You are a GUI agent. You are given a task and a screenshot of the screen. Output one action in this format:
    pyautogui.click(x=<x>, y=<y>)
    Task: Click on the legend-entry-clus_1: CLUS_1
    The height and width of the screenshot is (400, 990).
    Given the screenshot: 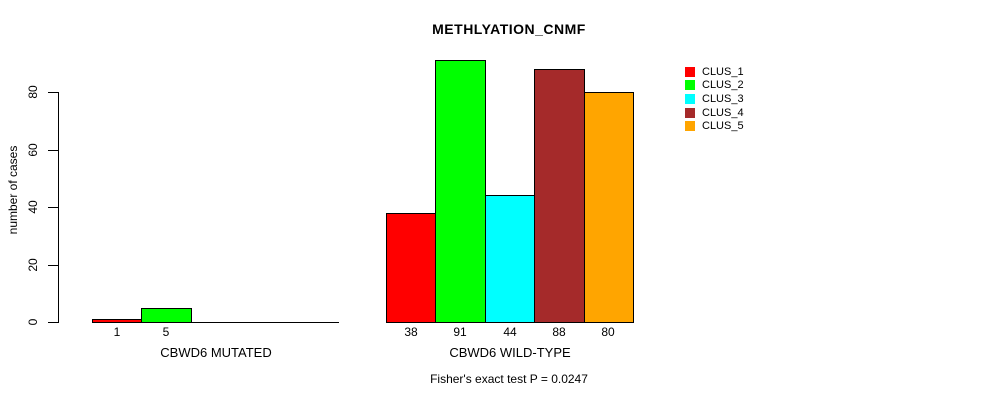 What is the action you would take?
    pyautogui.click(x=714, y=72)
    